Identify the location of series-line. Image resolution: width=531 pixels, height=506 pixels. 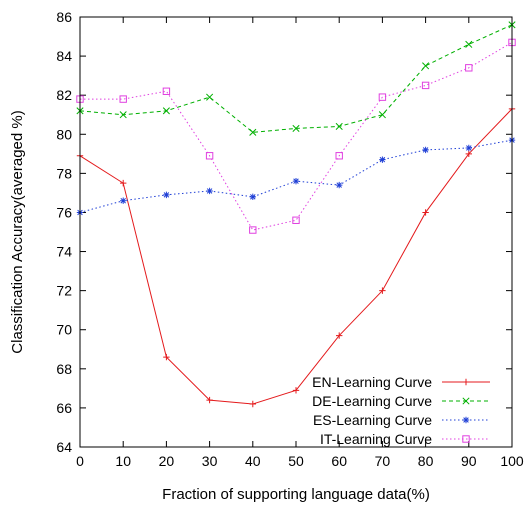
(296, 176).